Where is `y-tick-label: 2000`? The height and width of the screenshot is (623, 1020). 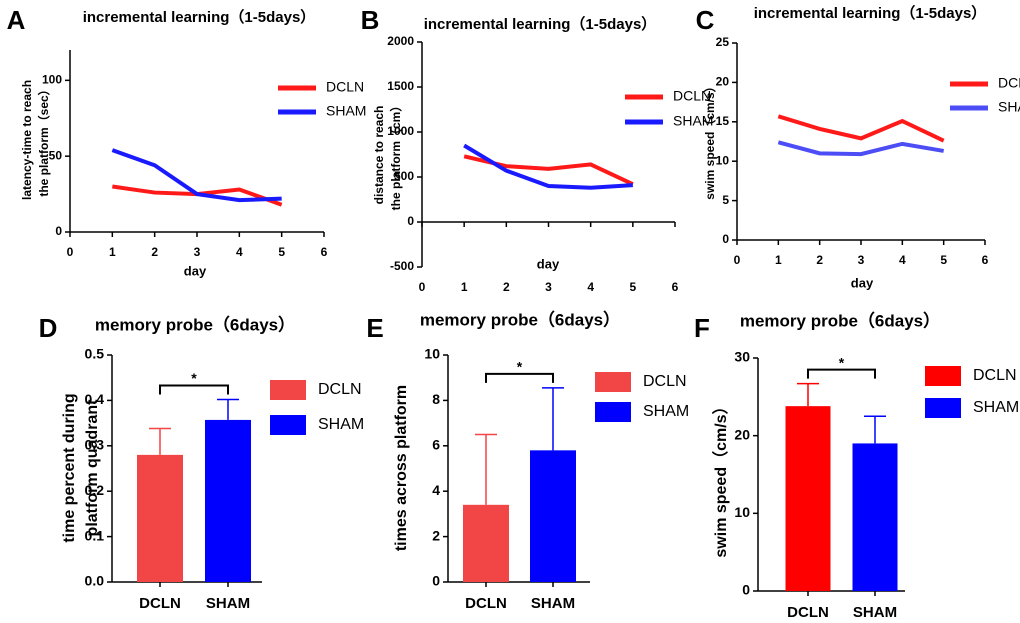
y-tick-label: 2000 is located at coordinates (400, 41).